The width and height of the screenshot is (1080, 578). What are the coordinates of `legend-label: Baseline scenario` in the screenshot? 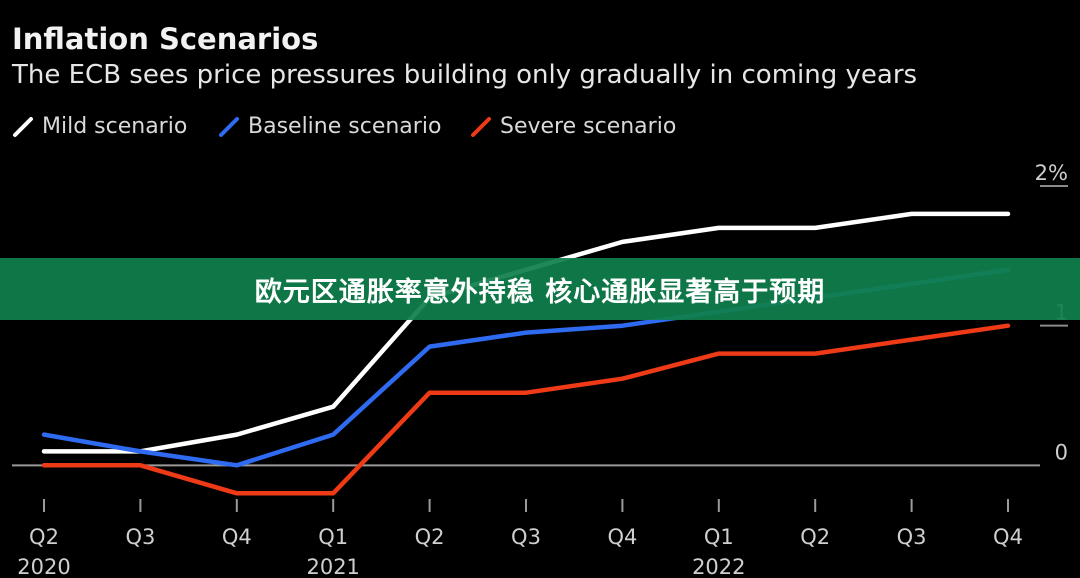 It's located at (345, 126).